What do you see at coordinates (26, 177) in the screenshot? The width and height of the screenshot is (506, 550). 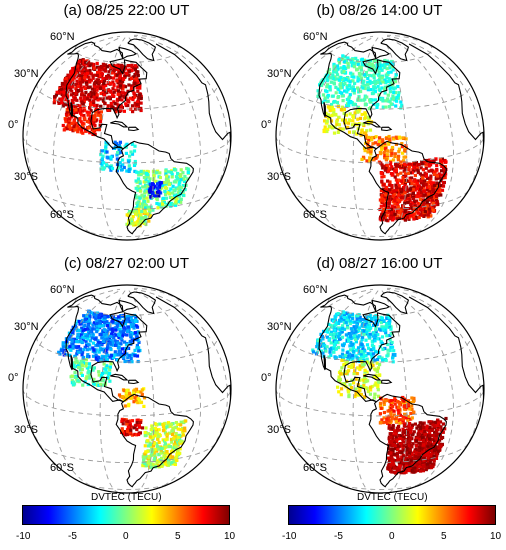 I see `lat-label-30s: 30°S` at bounding box center [26, 177].